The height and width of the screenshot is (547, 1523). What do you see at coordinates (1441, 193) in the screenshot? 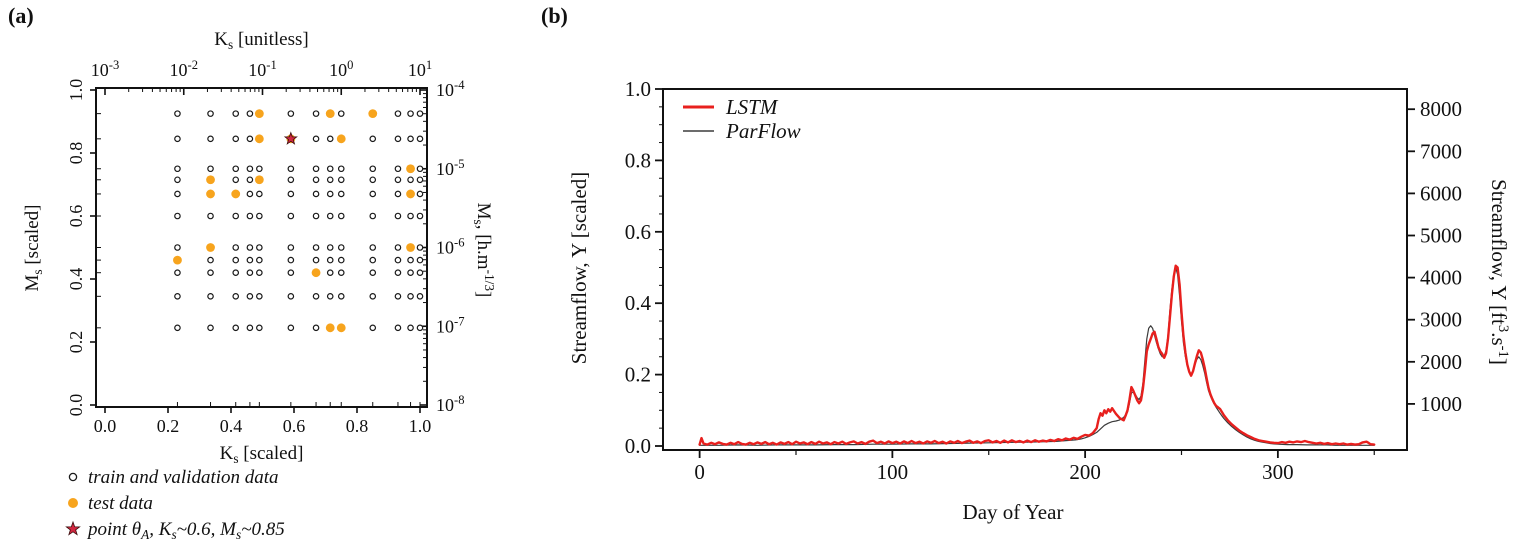
I see `y-right-tick-label: 6000` at bounding box center [1441, 193].